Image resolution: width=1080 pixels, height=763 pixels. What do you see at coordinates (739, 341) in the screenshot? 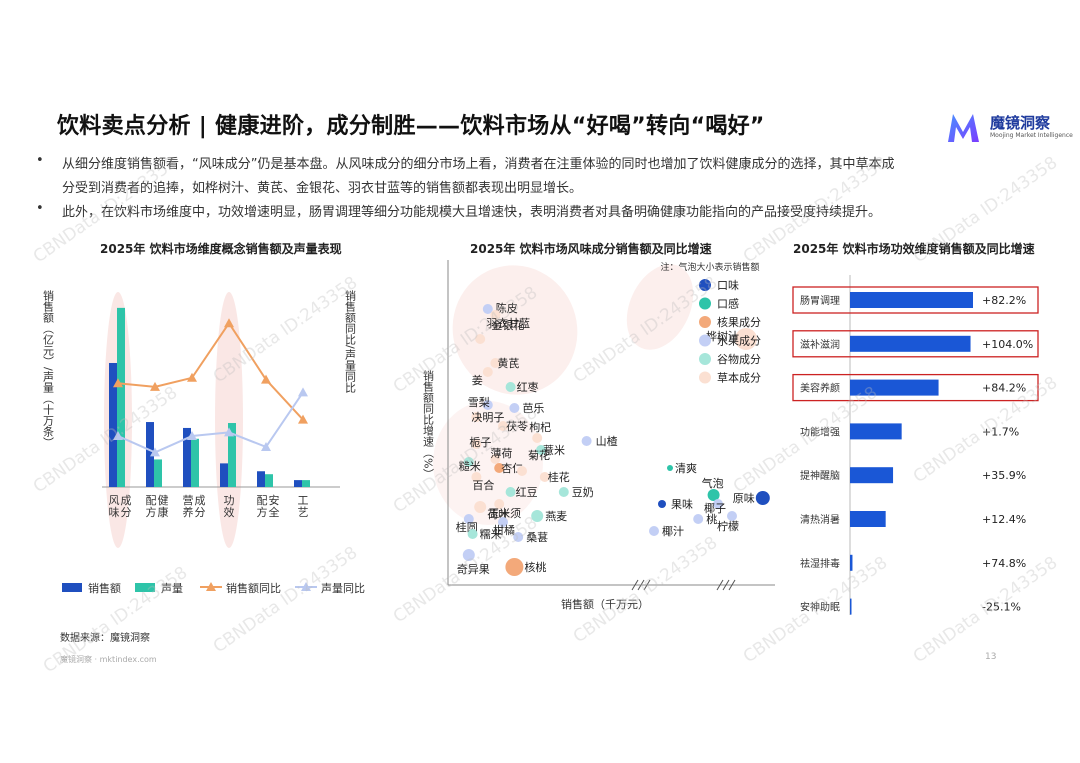
I see `chart2-legend-label: 水果成分` at bounding box center [739, 341].